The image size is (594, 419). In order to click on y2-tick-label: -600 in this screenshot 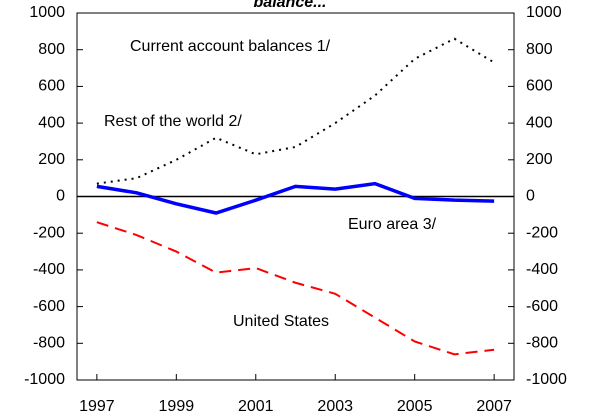, I will do `click(542, 306)`.